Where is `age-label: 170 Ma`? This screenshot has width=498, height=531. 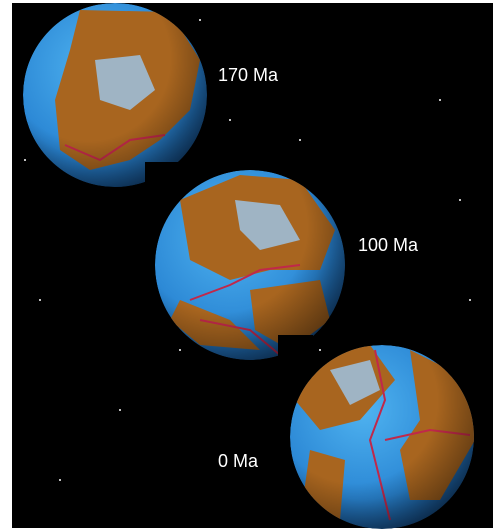
age-label: 170 Ma is located at coordinates (248, 75).